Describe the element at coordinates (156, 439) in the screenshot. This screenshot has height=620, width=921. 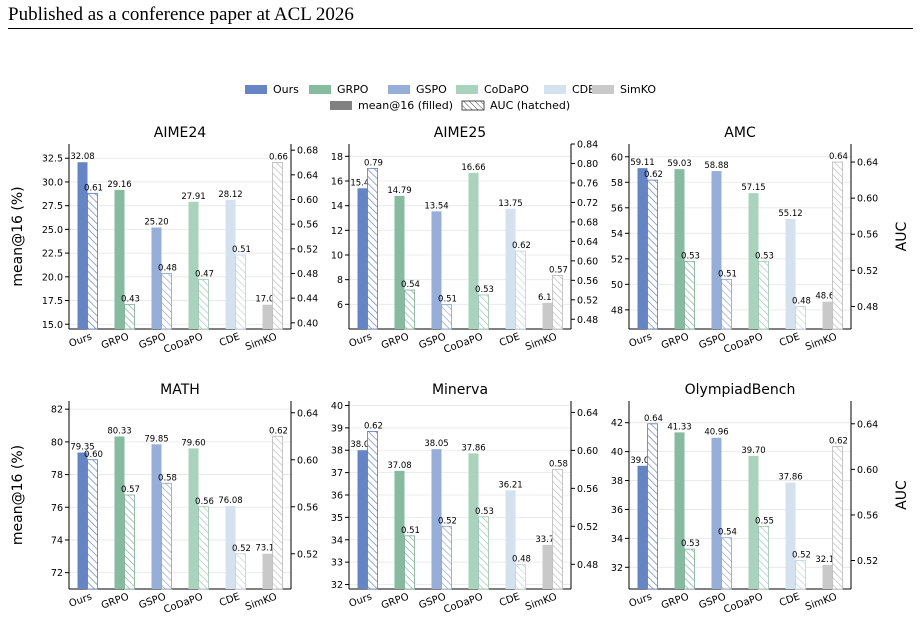
I see `data-label-mean-gspo: 79.85` at that location.